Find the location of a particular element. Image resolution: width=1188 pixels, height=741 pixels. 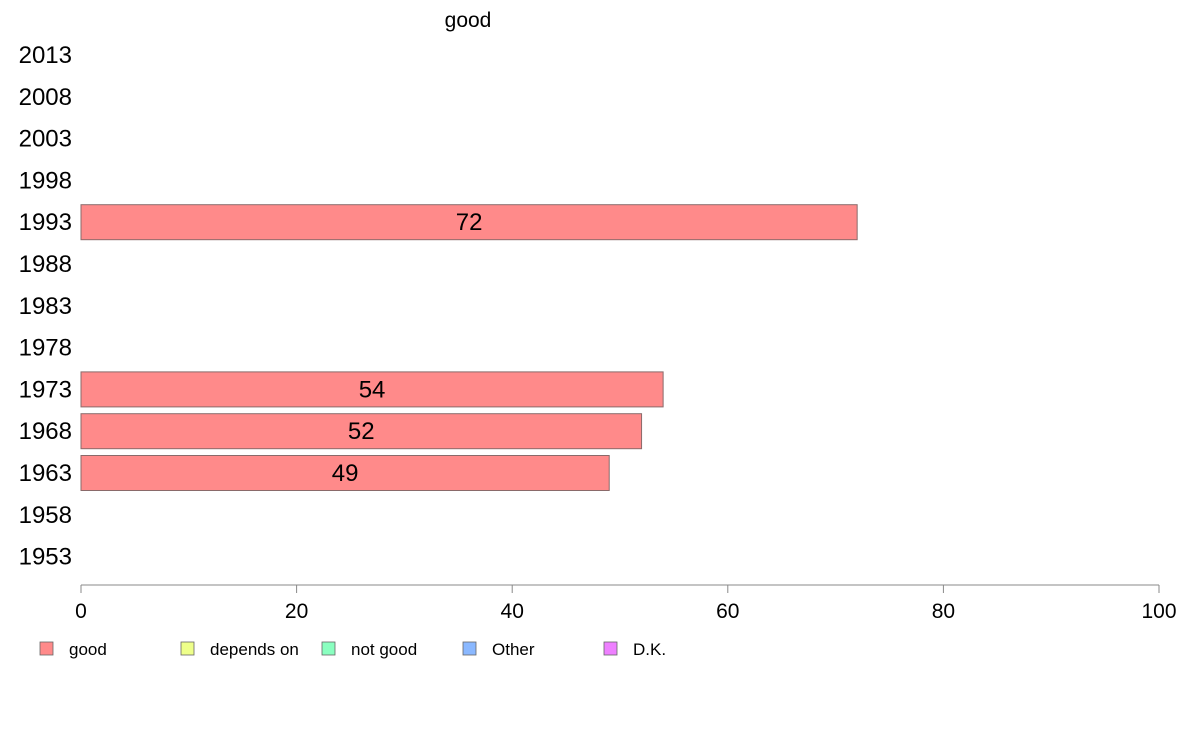

bar-1973 is located at coordinates (372, 389).